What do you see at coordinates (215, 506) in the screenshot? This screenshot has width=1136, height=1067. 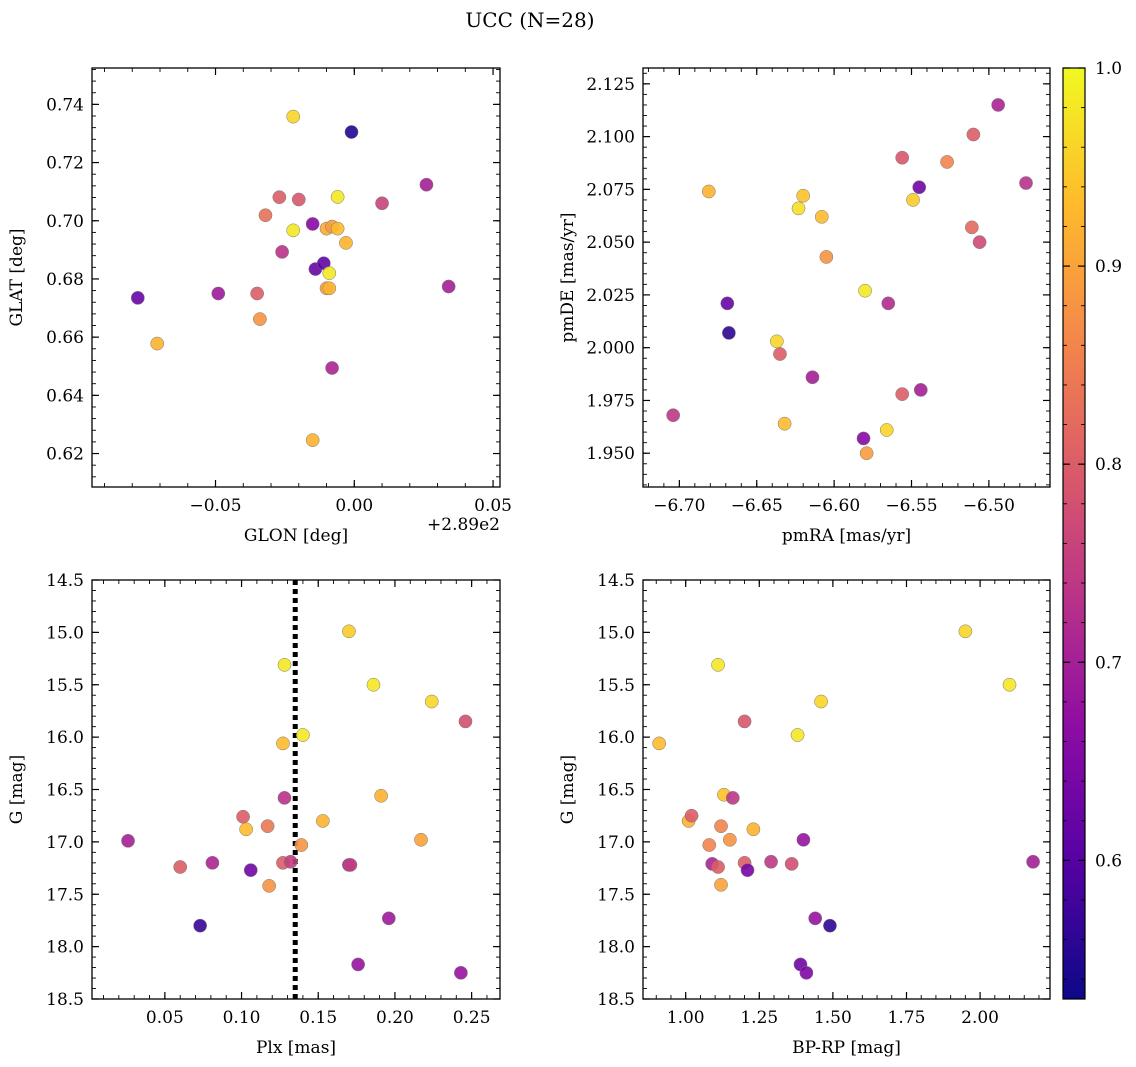 I see `x-tick-label: −0.05` at bounding box center [215, 506].